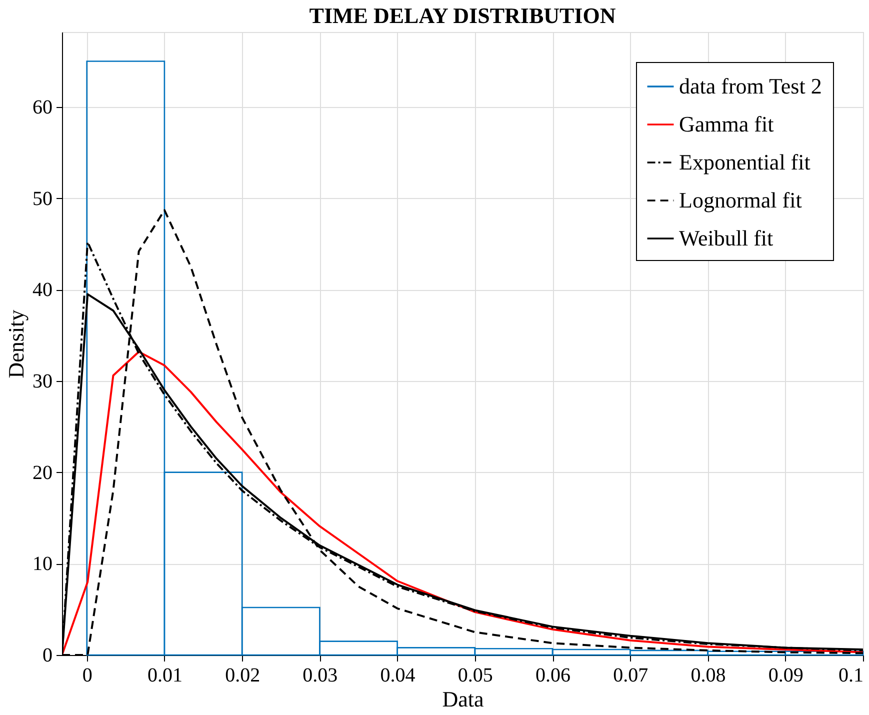  What do you see at coordinates (42, 290) in the screenshot?
I see `y-tick-label: 40` at bounding box center [42, 290].